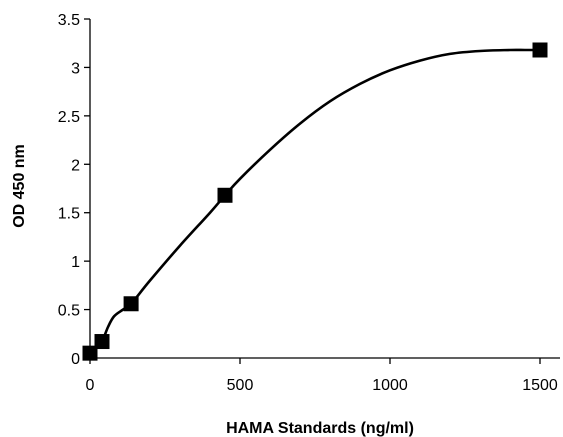 The width and height of the screenshot is (563, 437). Describe the element at coordinates (75, 359) in the screenshot. I see `y-tick-label: 0` at that location.